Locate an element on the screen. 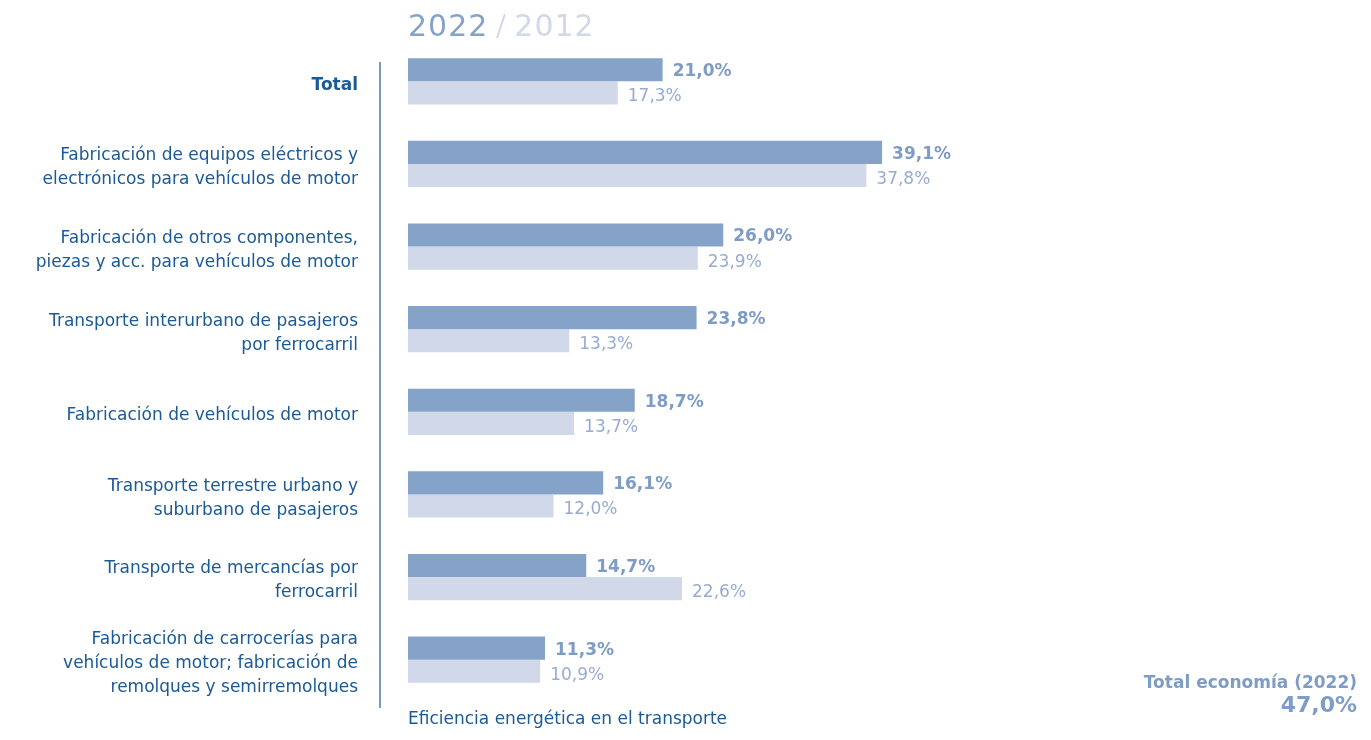 This screenshot has width=1371, height=740. data-label: 12,0% is located at coordinates (590, 508).